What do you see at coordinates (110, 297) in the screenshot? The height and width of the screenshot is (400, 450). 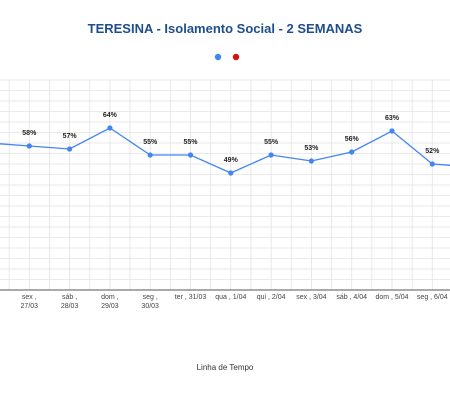 I see `x-tick-label: dom ,` at bounding box center [110, 297].